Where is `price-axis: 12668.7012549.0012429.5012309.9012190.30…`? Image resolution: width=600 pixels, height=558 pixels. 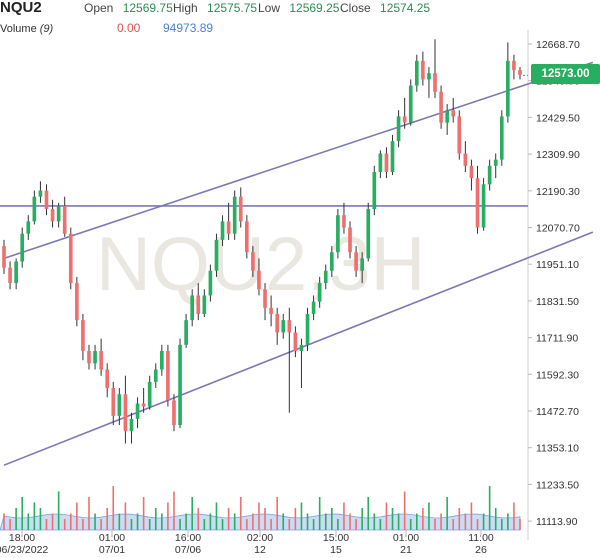
price-axis: 12668.7012549.0012429.5012309.9012190.30… is located at coordinates (554, 283).